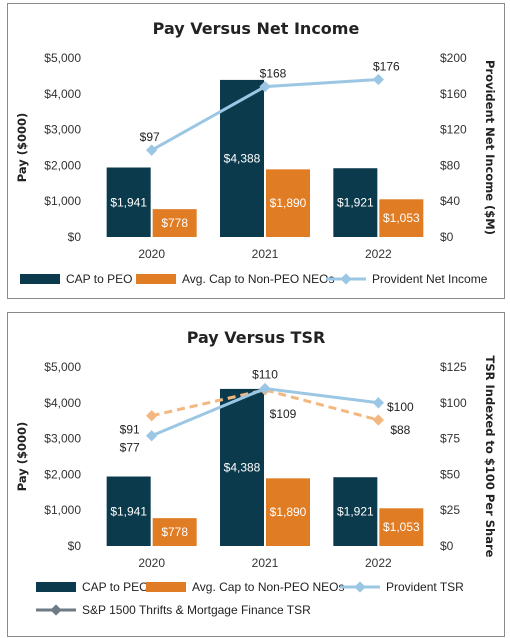  I want to click on line-data-label: $88, so click(400, 430).